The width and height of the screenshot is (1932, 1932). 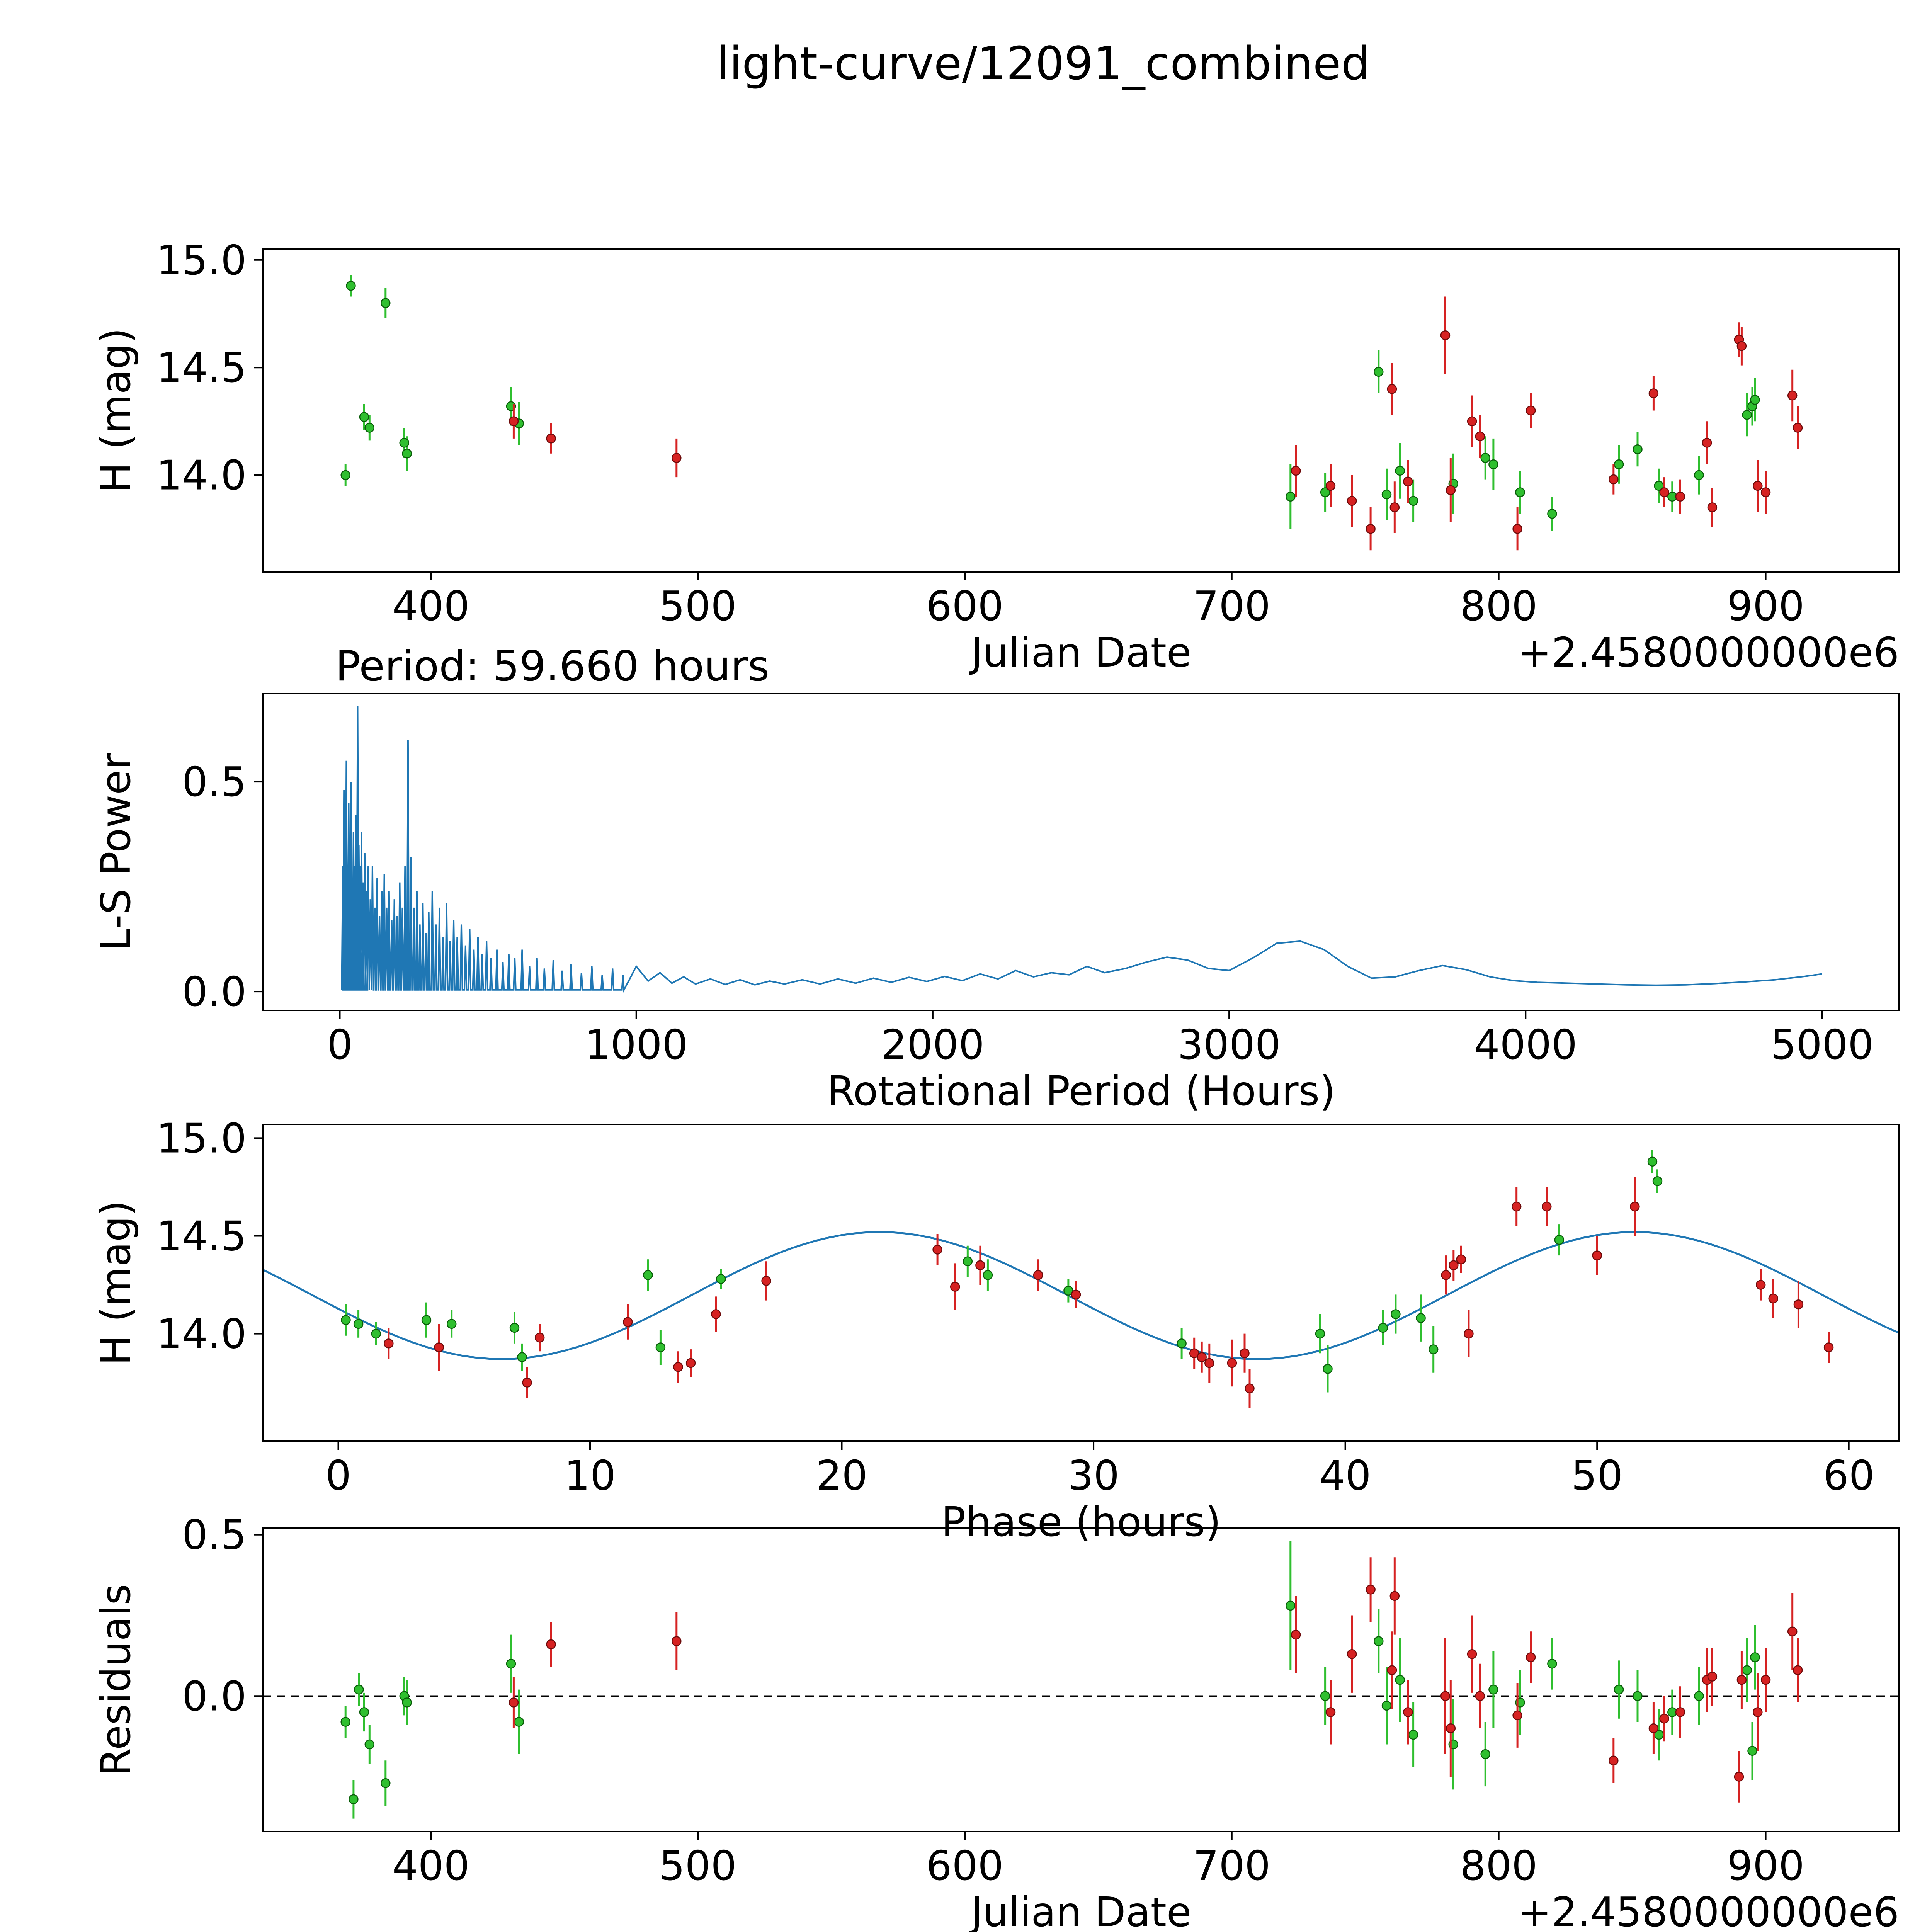 I want to click on y-tick-label: 14.5, so click(x=202, y=367).